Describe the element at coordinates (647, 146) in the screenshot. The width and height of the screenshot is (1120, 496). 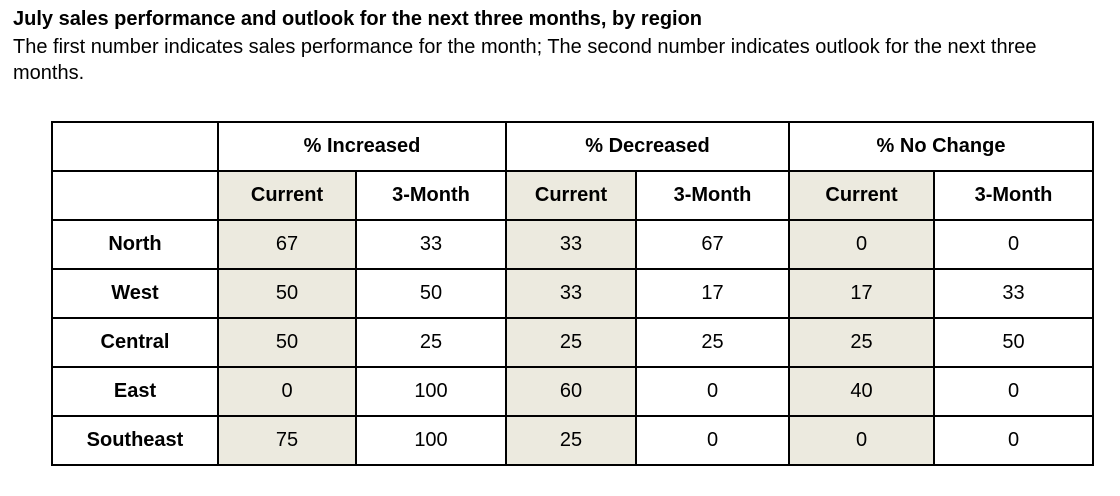
I see `group-header-decreased: % Decreased` at that location.